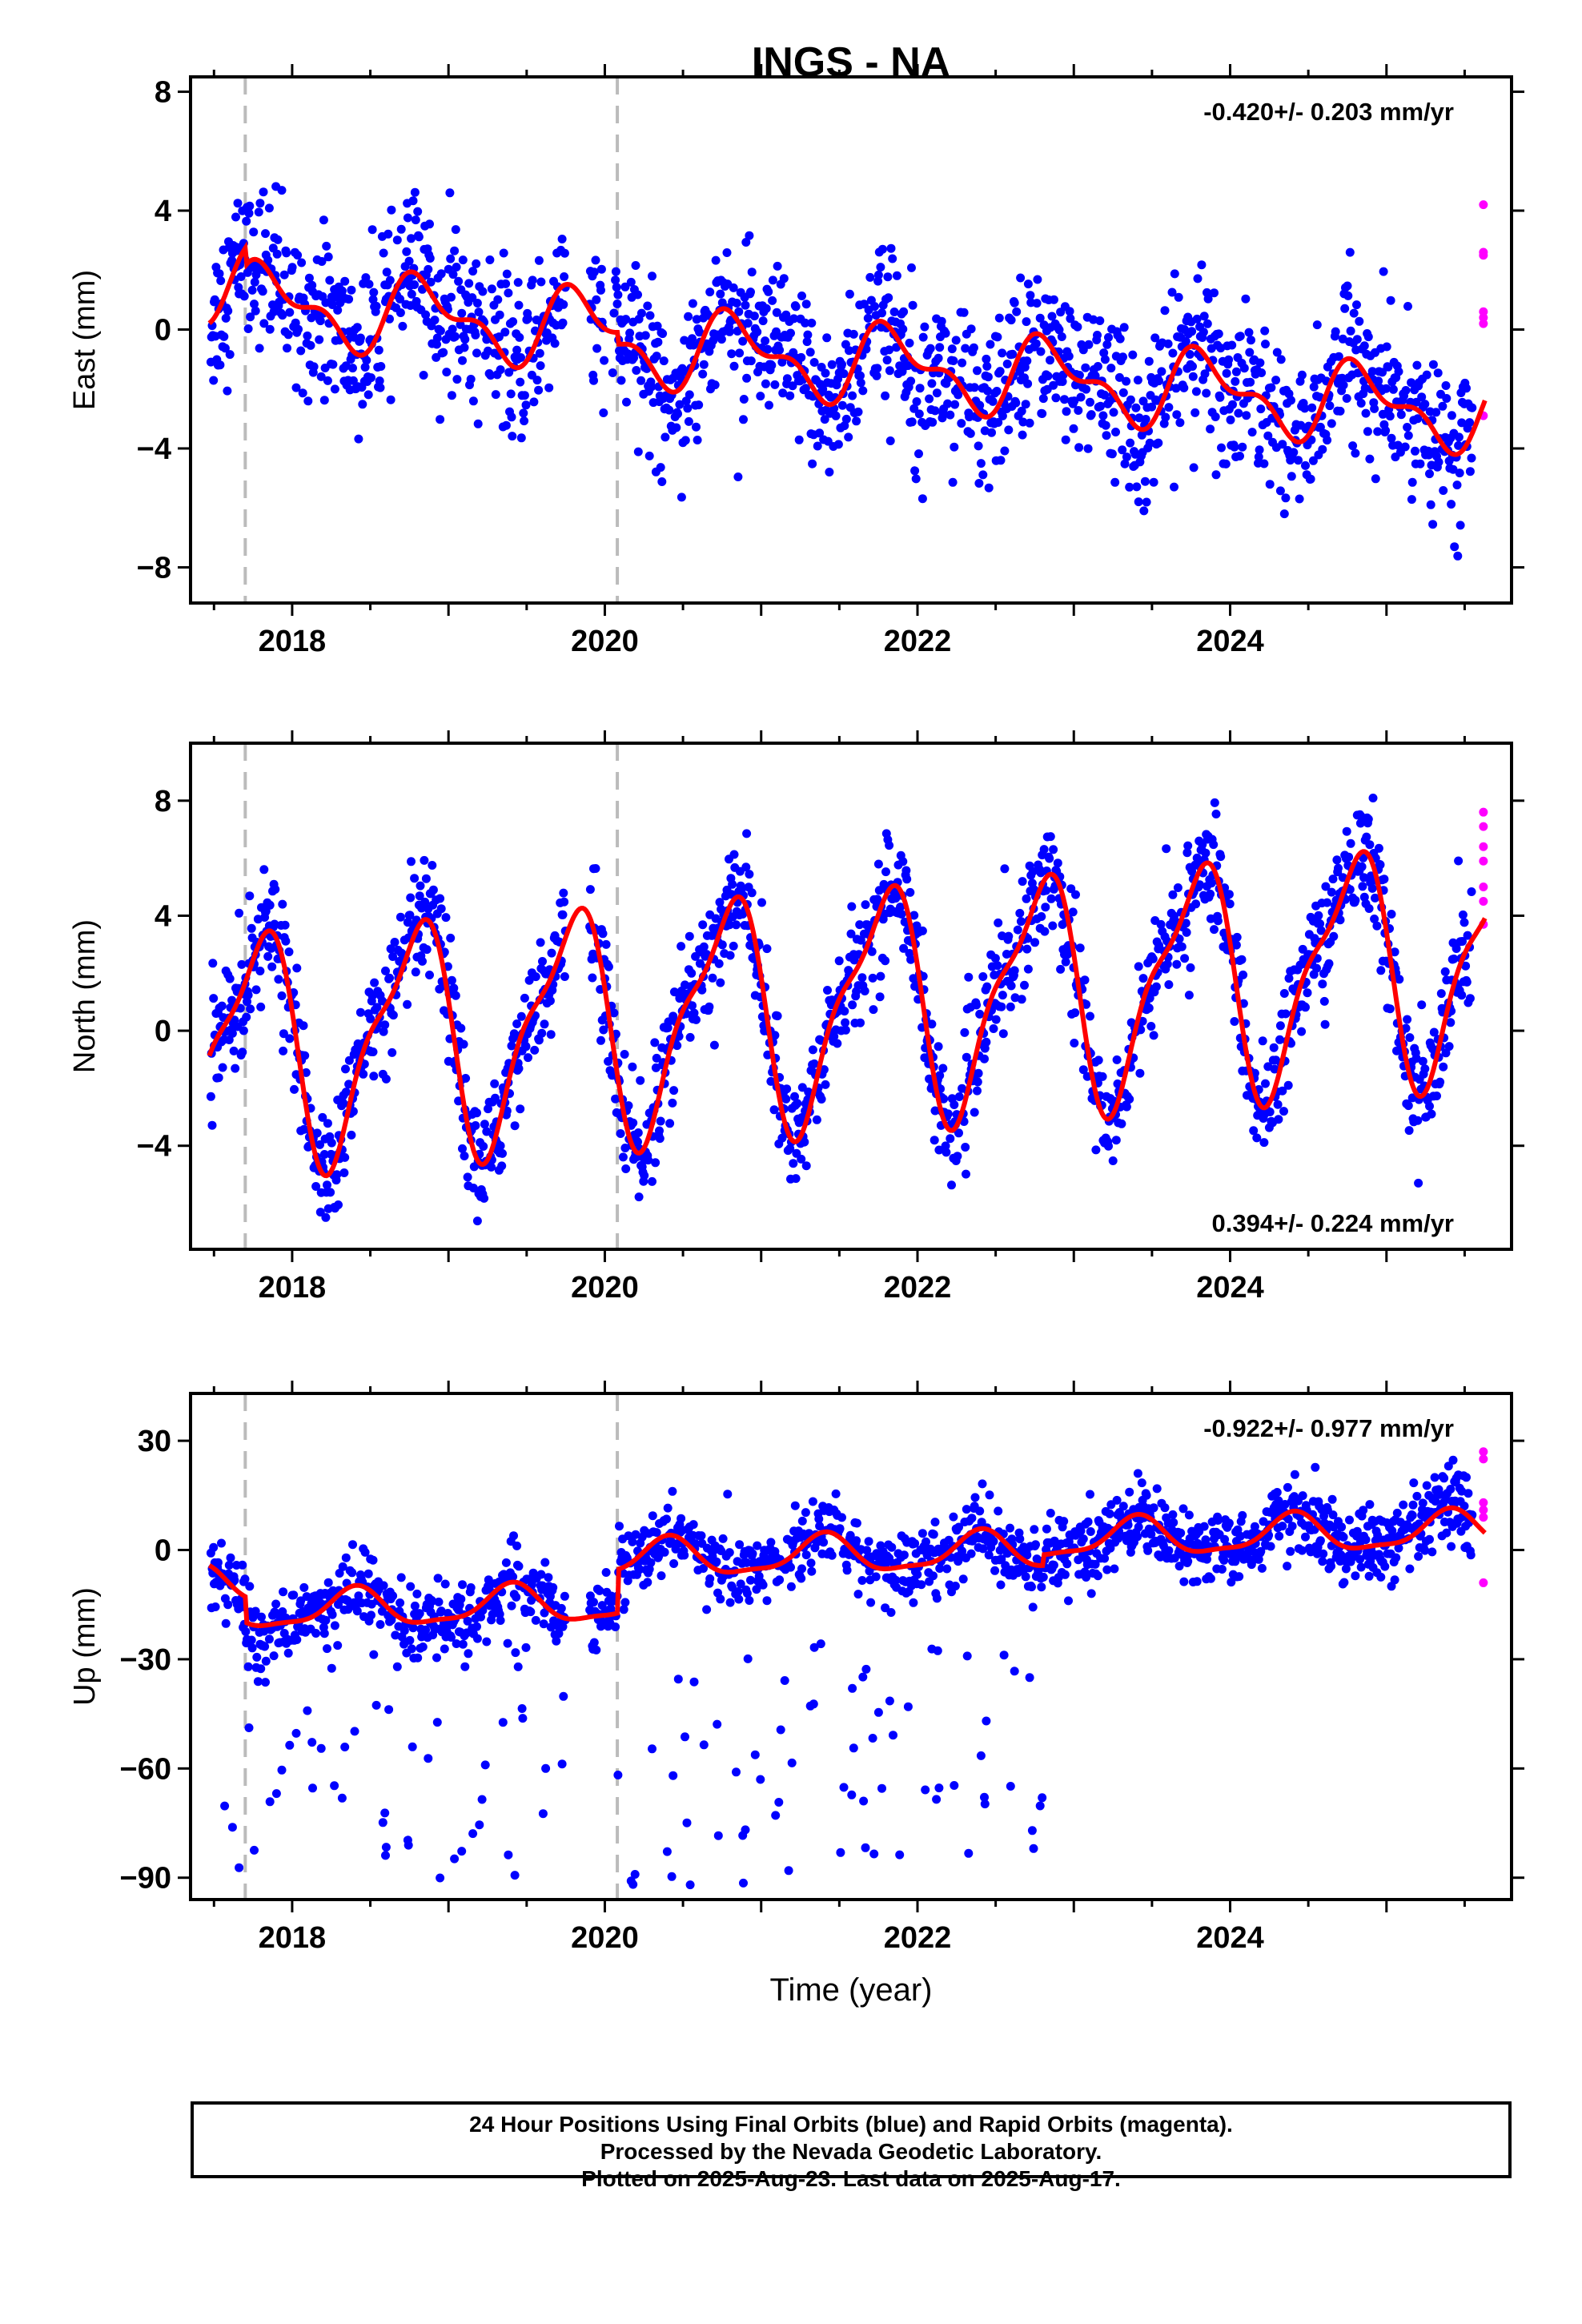  I want to click on y-tick-label: 8, so click(163, 93).